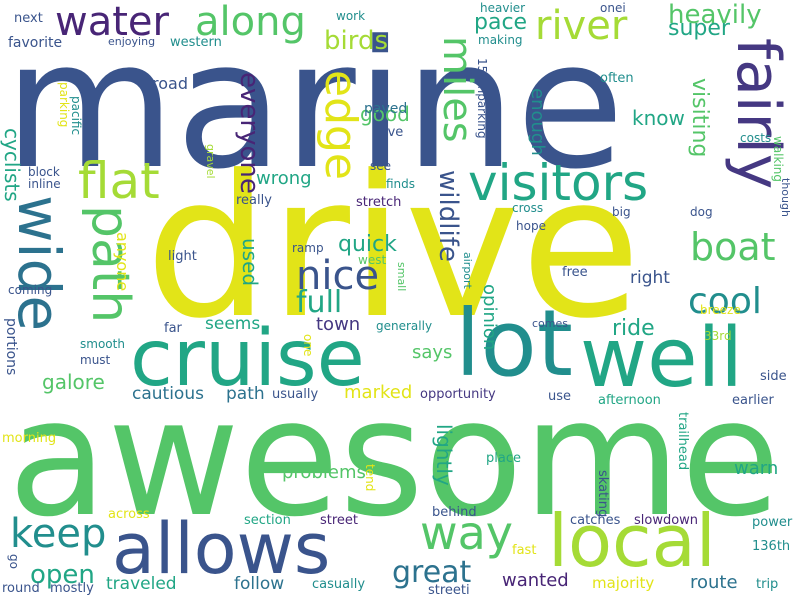 This screenshot has width=800, height=600. Describe the element at coordinates (457, 89) in the screenshot. I see `word-miles: miles` at that location.